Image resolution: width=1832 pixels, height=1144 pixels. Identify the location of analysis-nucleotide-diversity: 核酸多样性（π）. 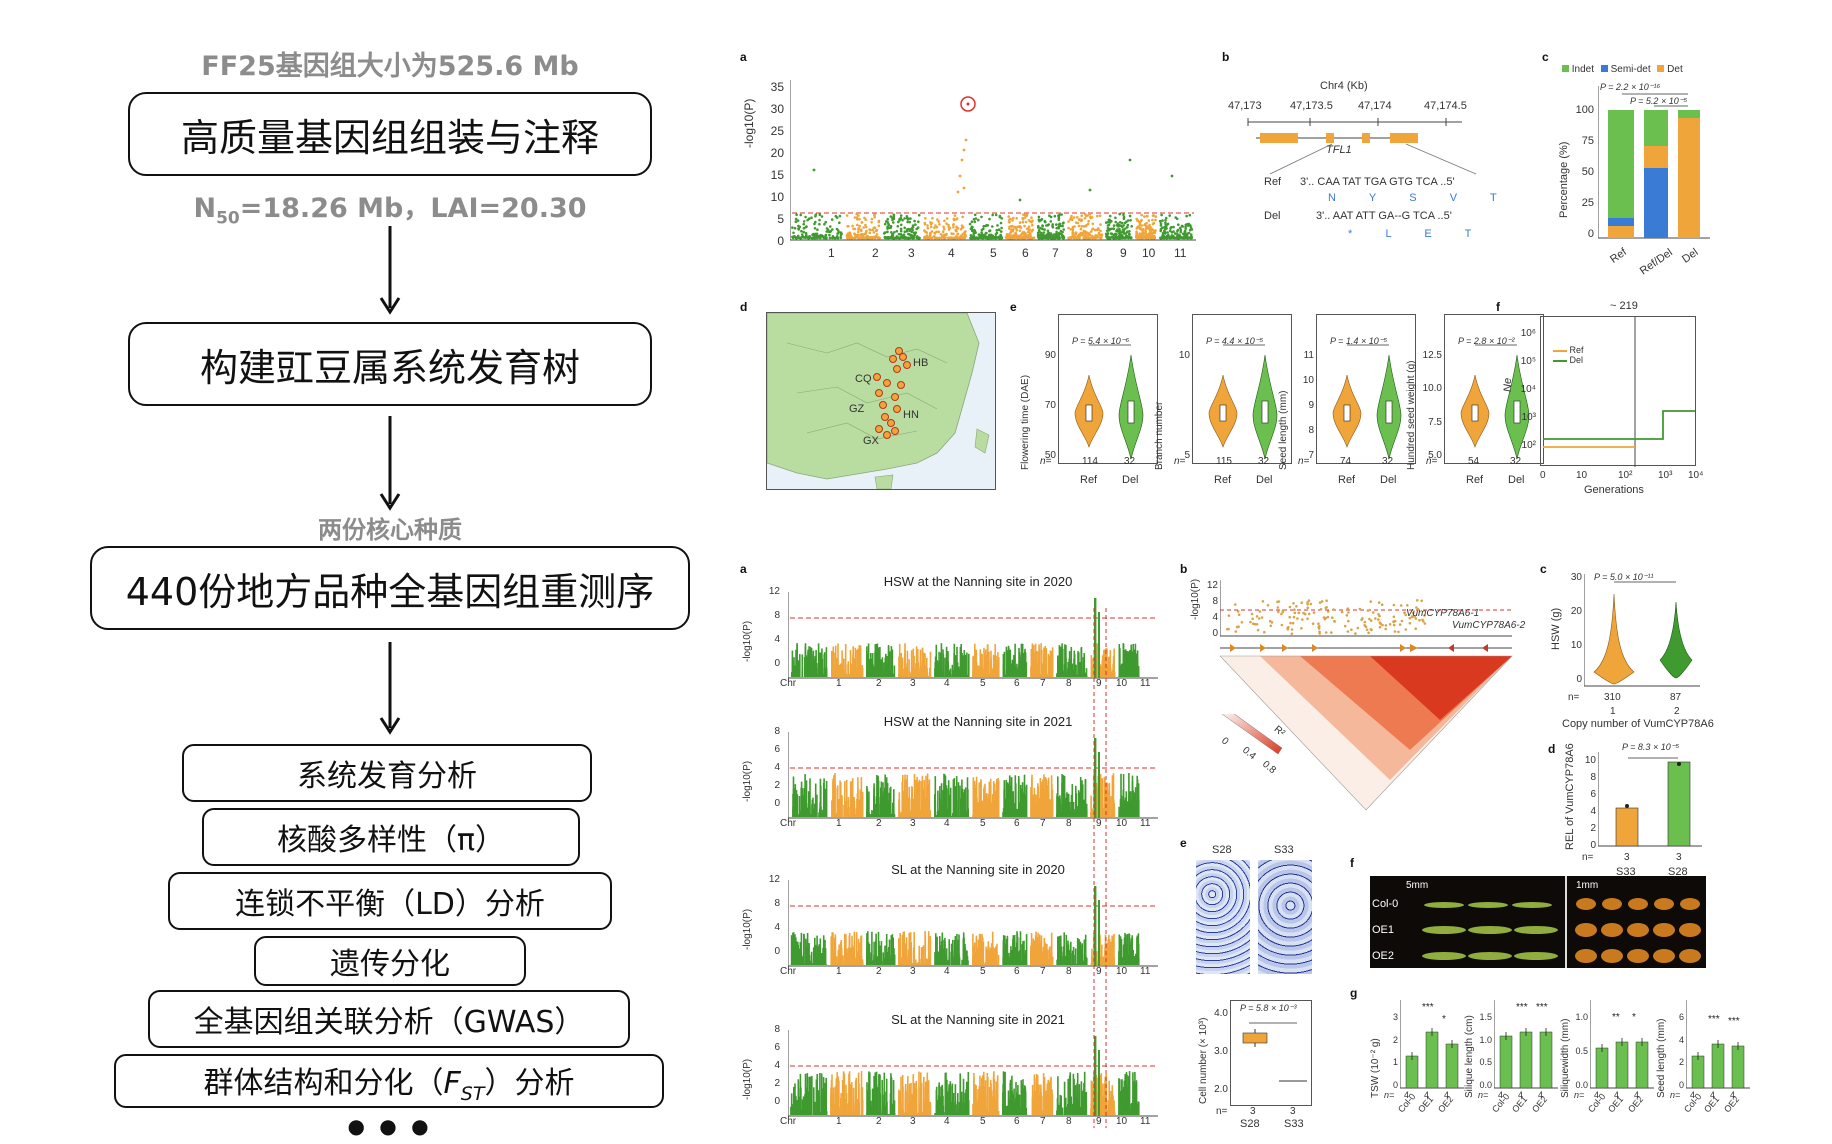
(391, 837).